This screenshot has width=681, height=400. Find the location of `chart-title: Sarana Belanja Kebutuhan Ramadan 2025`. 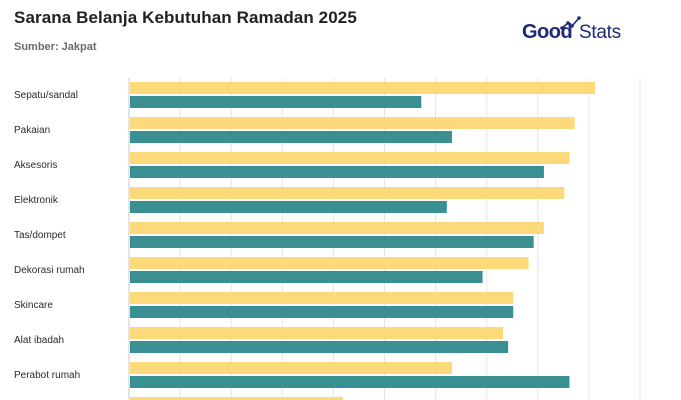

chart-title: Sarana Belanja Kebutuhan Ramadan 2025 is located at coordinates (185, 17).